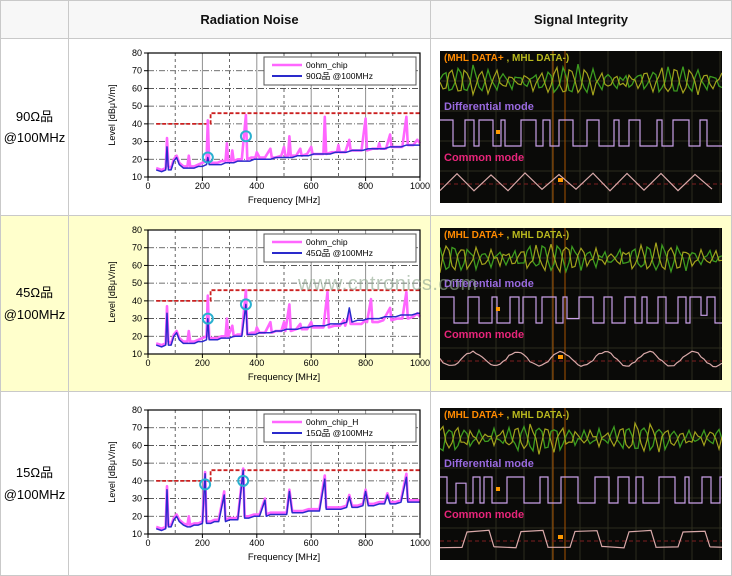 This screenshot has width=732, height=576. I want to click on svg-text: 45Ω品 @100MHz, so click(339, 253).